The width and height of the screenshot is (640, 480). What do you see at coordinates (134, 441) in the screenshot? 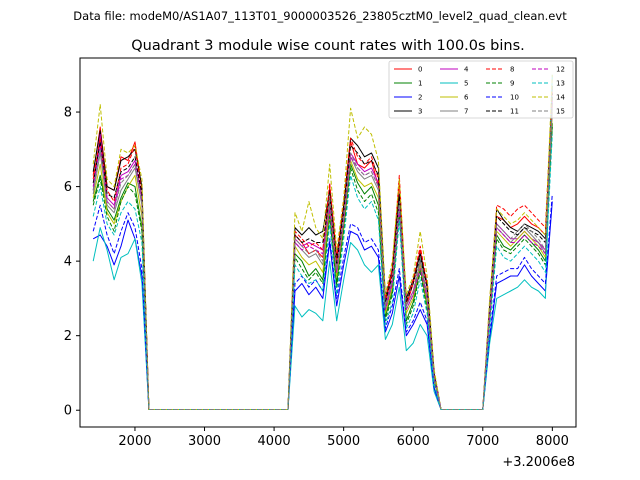
I see `x-tick-label: 2000` at bounding box center [134, 441].